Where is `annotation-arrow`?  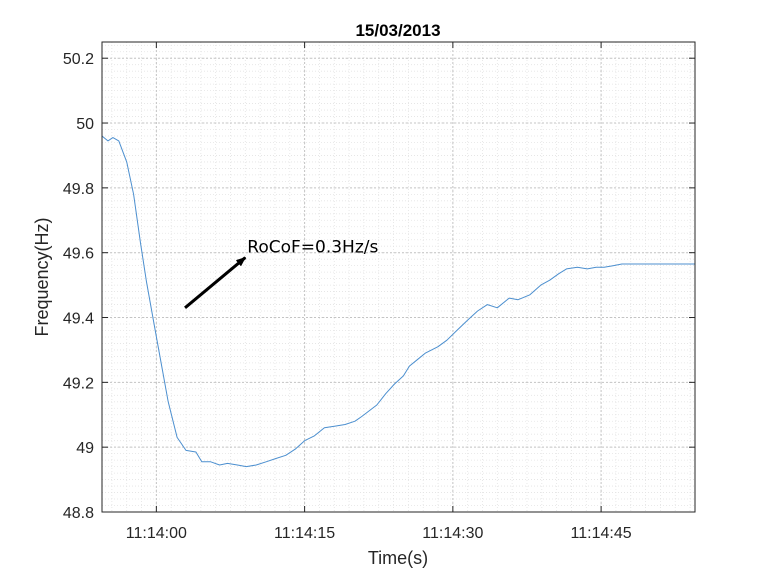 annotation-arrow is located at coordinates (215, 282).